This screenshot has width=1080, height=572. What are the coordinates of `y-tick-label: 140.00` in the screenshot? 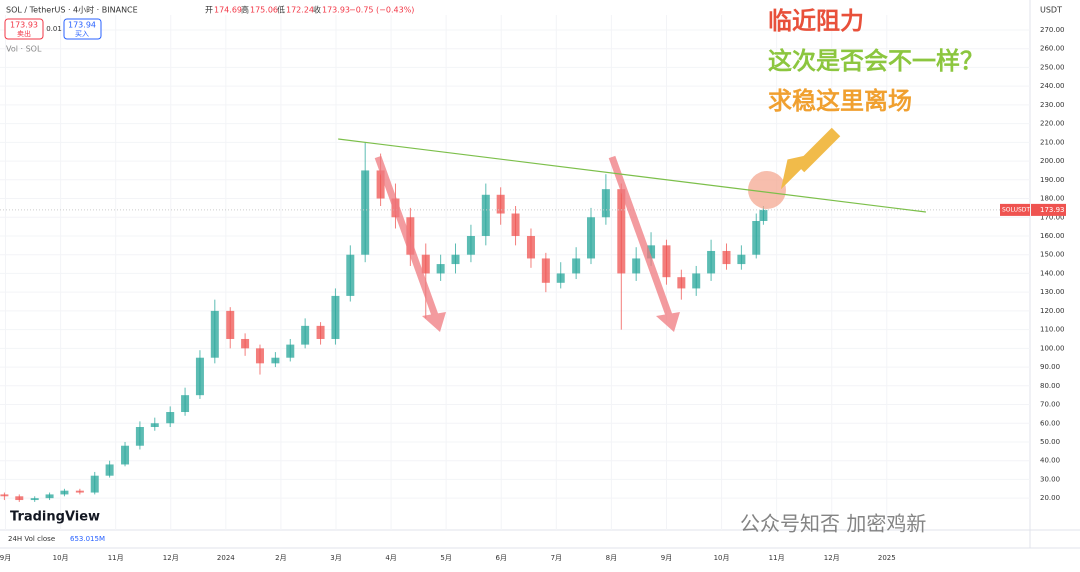 It's located at (1052, 273).